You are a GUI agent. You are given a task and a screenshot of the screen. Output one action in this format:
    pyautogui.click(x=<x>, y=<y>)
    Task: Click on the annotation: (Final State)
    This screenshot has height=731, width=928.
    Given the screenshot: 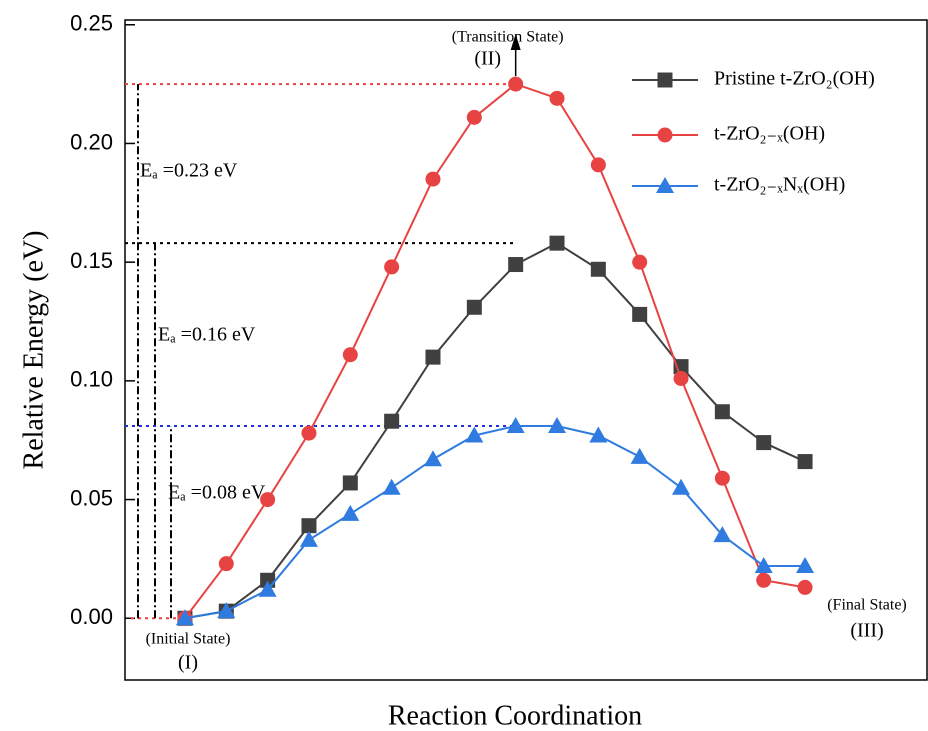 What is the action you would take?
    pyautogui.click(x=867, y=605)
    